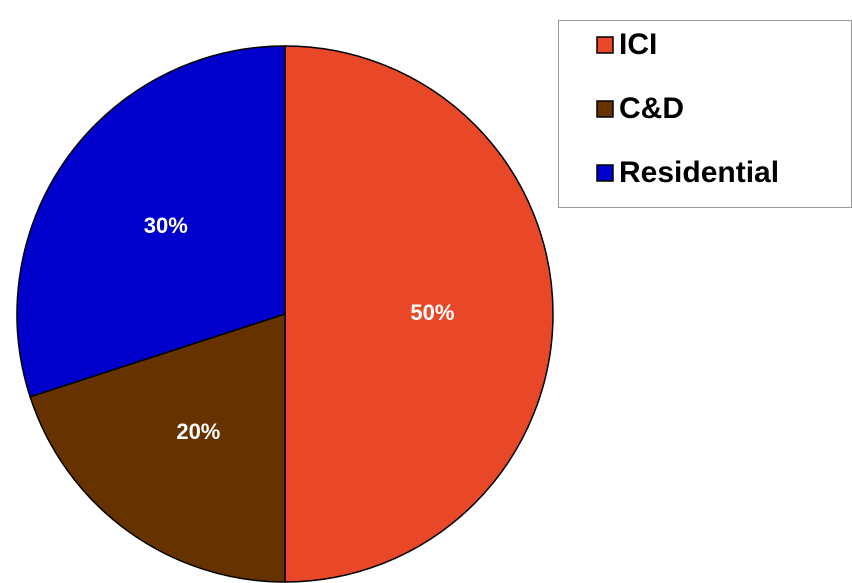  I want to click on legend-label: C&D, so click(651, 108).